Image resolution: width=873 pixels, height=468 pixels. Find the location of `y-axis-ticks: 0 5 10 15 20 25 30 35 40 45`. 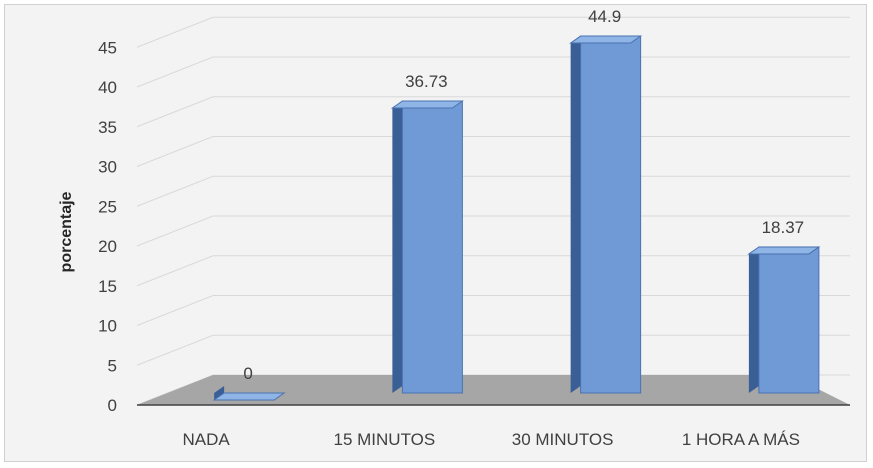

y-axis-ticks: 0 5 10 15 20 25 30 35 40 45 is located at coordinates (107, 226).